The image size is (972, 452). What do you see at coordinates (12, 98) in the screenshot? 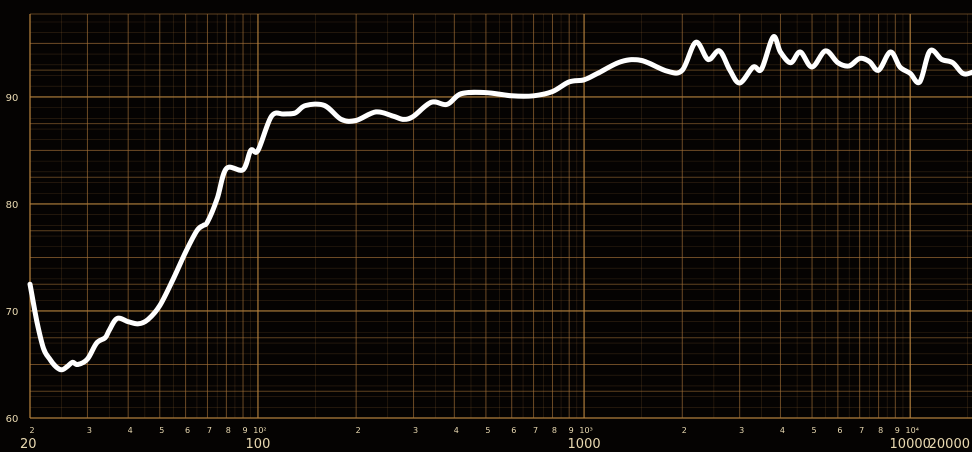
I see `y-tick-label: 90` at bounding box center [12, 98].